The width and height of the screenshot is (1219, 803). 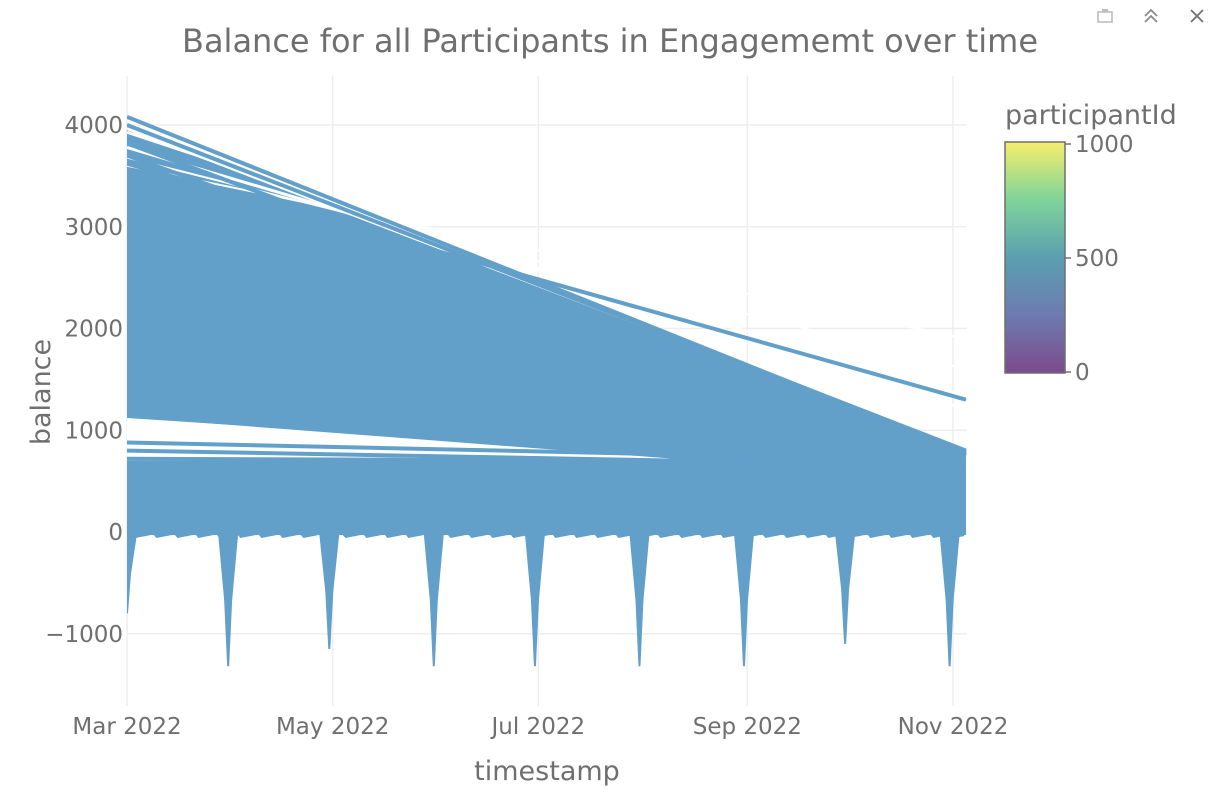 I want to click on legend-title: participantId, so click(x=1091, y=115).